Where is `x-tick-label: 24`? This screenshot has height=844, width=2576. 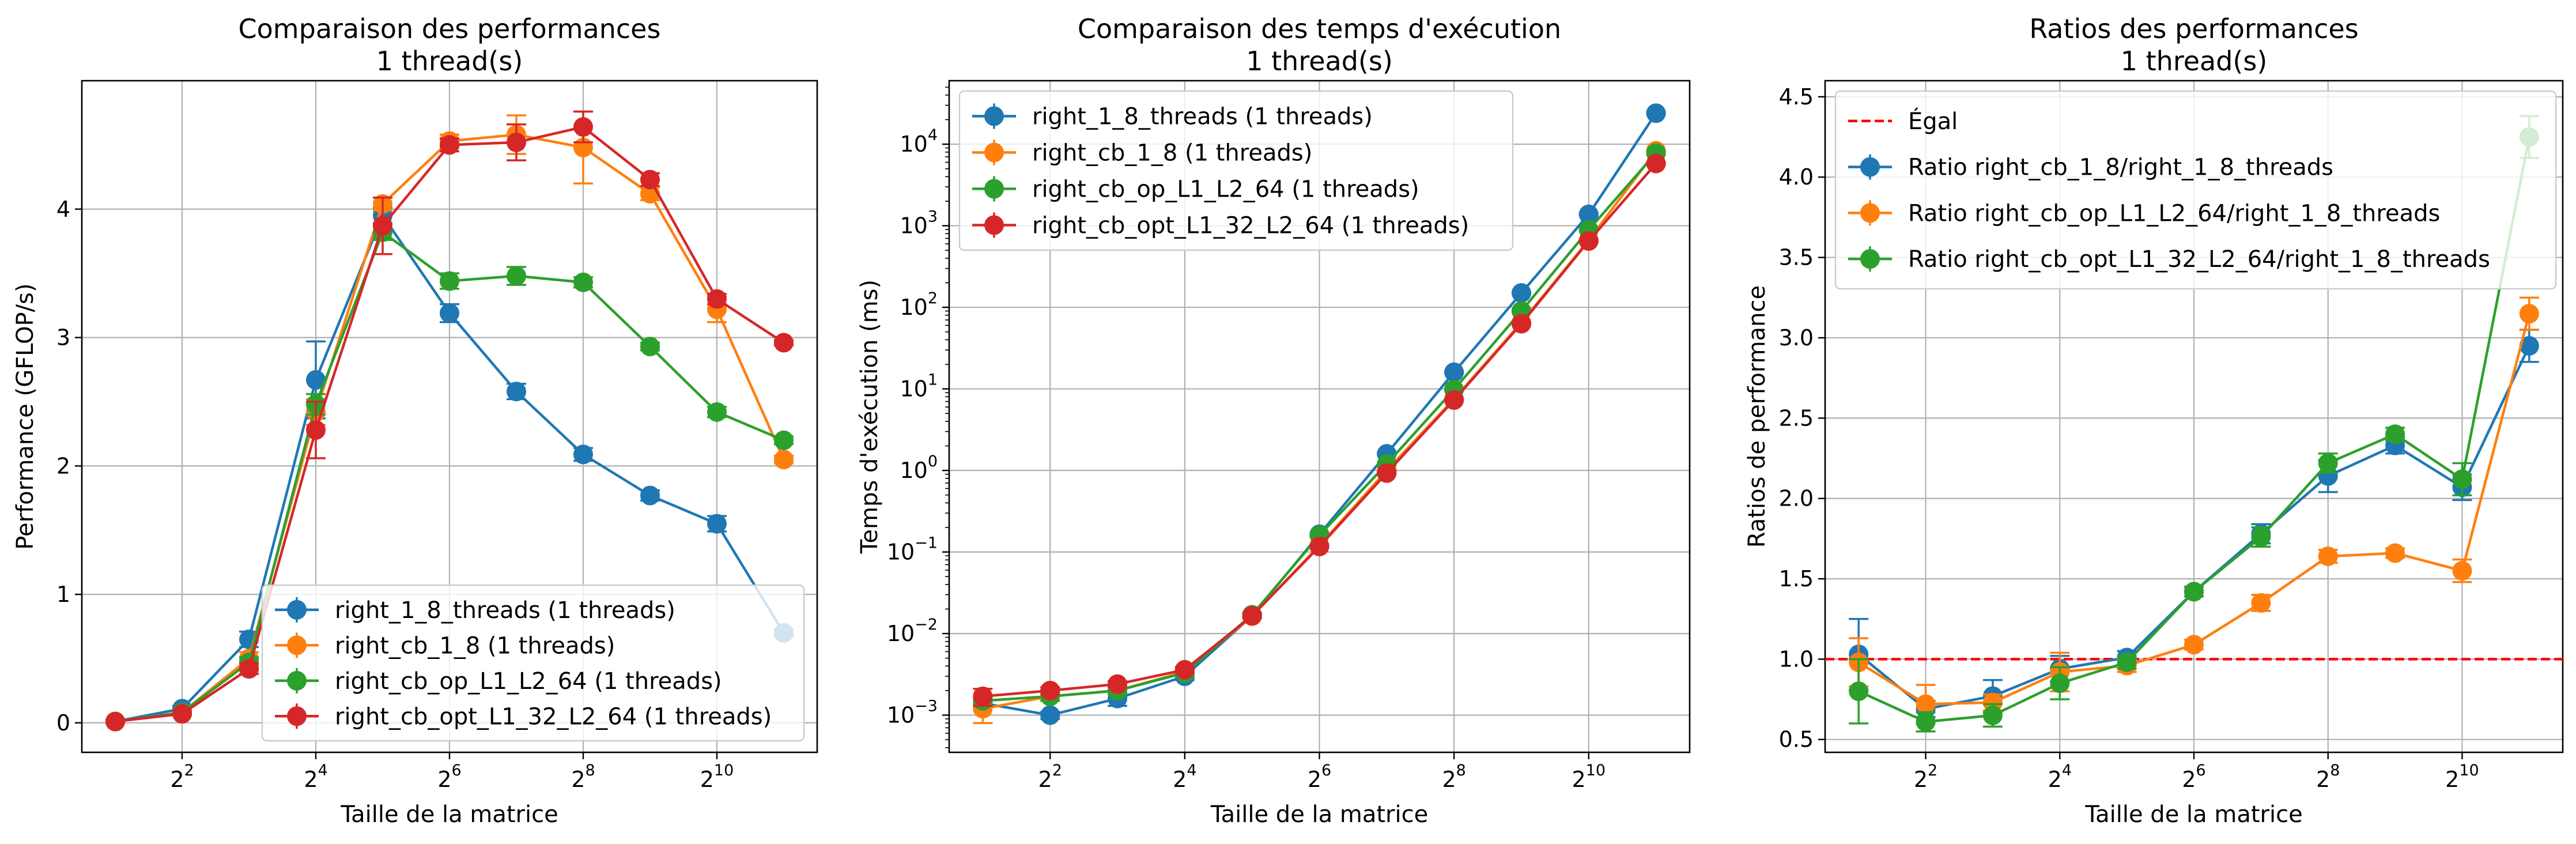
x-tick-label: 24 is located at coordinates (1184, 777).